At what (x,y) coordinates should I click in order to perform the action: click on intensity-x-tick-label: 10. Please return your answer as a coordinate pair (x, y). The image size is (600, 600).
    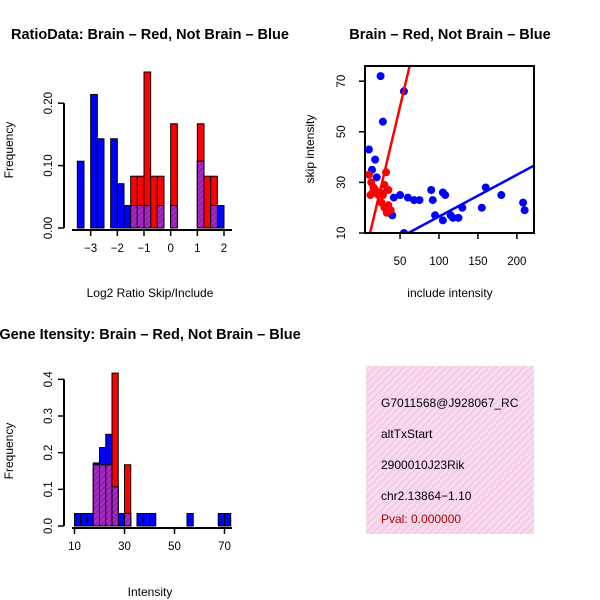
    Looking at the image, I should click on (74, 547).